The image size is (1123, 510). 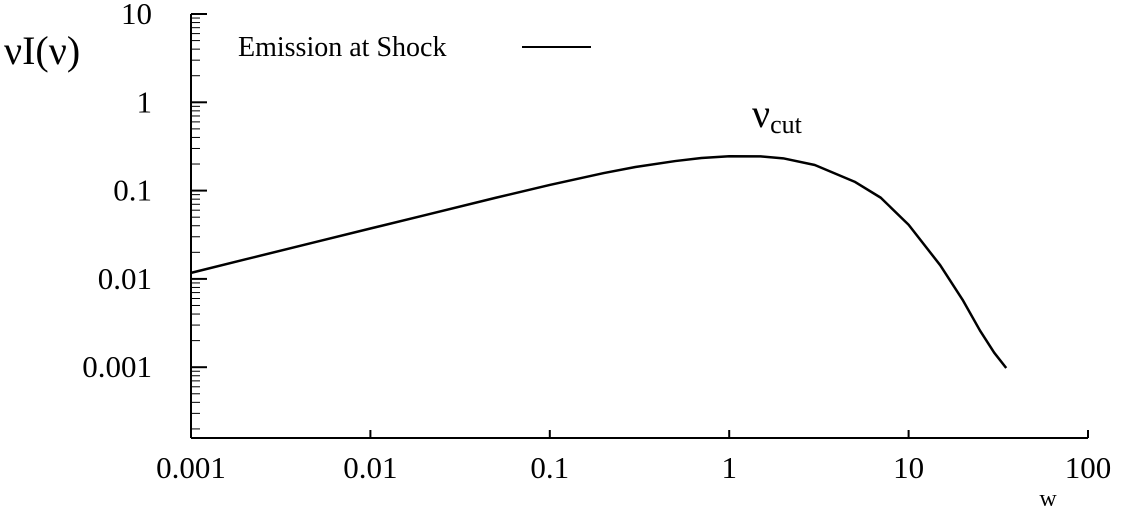 I want to click on legend: Emission at Shock, so click(x=414, y=47).